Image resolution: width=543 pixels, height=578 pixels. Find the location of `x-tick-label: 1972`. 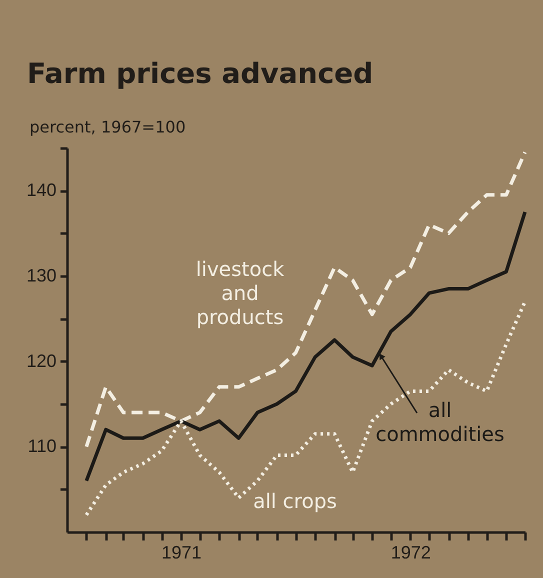

x-tick-label: 1972 is located at coordinates (410, 552).